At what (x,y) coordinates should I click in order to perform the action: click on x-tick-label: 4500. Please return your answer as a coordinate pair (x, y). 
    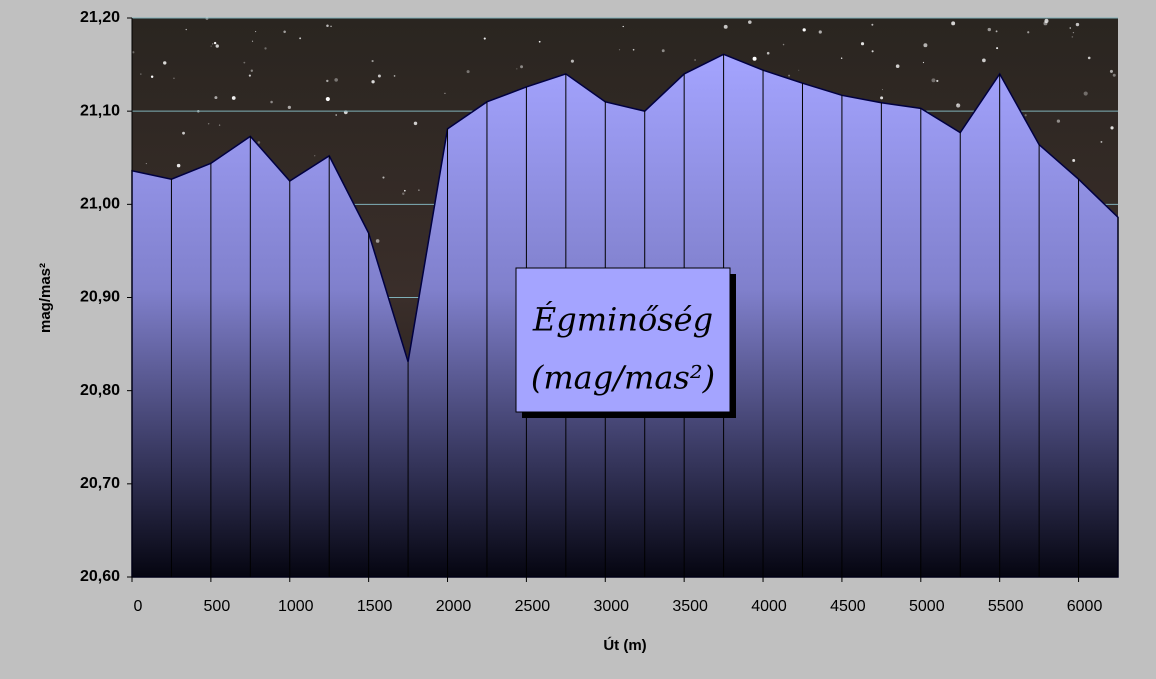
    Looking at the image, I should click on (848, 606).